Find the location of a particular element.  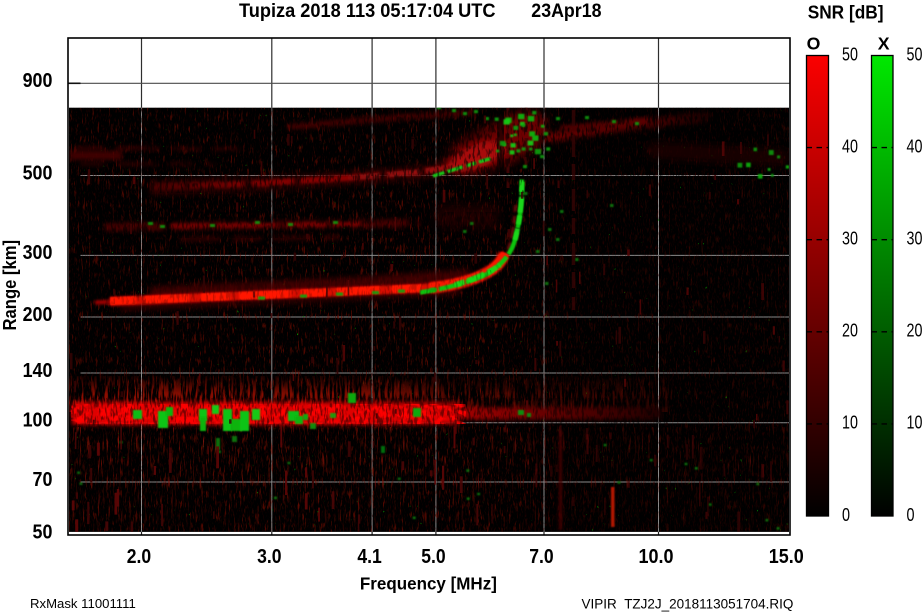

svg-text: 500 is located at coordinates (38, 173).